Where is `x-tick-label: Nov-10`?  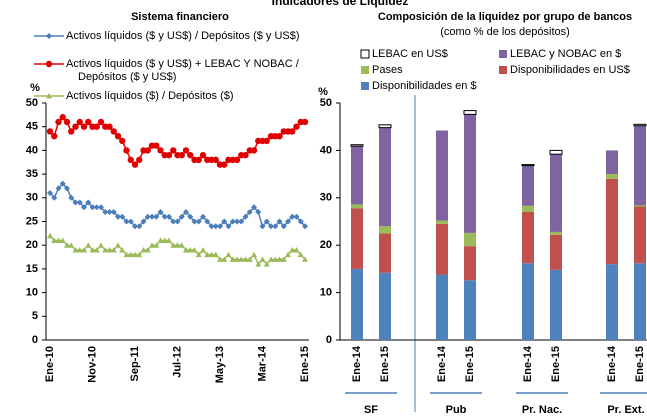
x-tick-label: Nov-10 is located at coordinates (92, 364).